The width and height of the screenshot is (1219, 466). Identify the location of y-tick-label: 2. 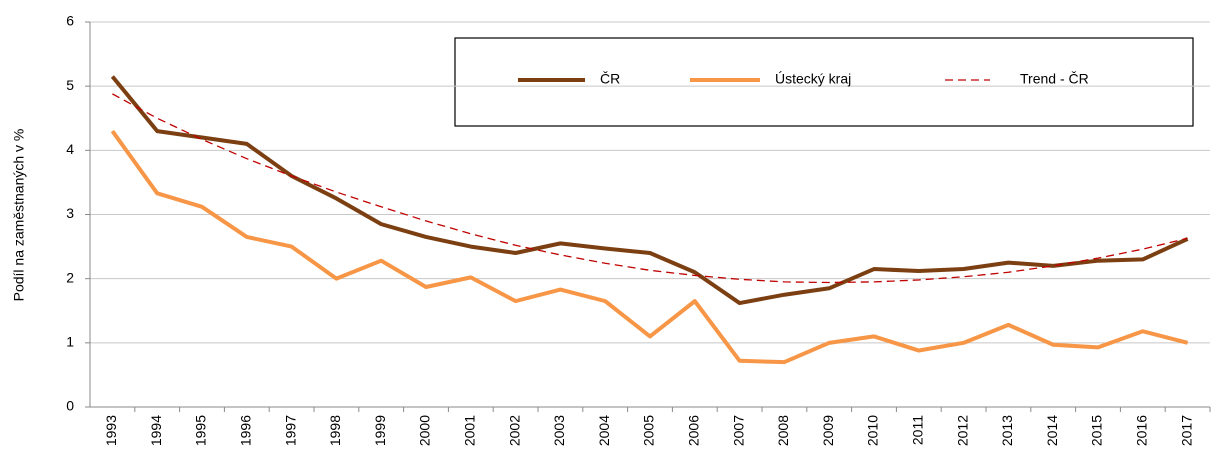
(70, 277).